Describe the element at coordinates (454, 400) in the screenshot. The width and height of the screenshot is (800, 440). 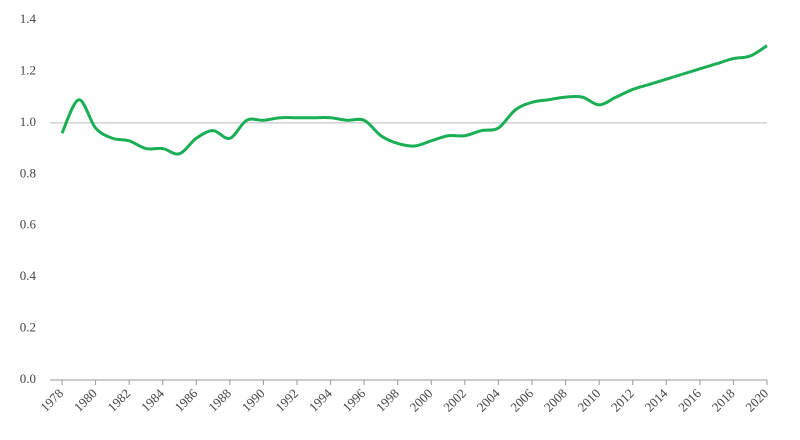
I see `x-tick-label: 2002` at that location.